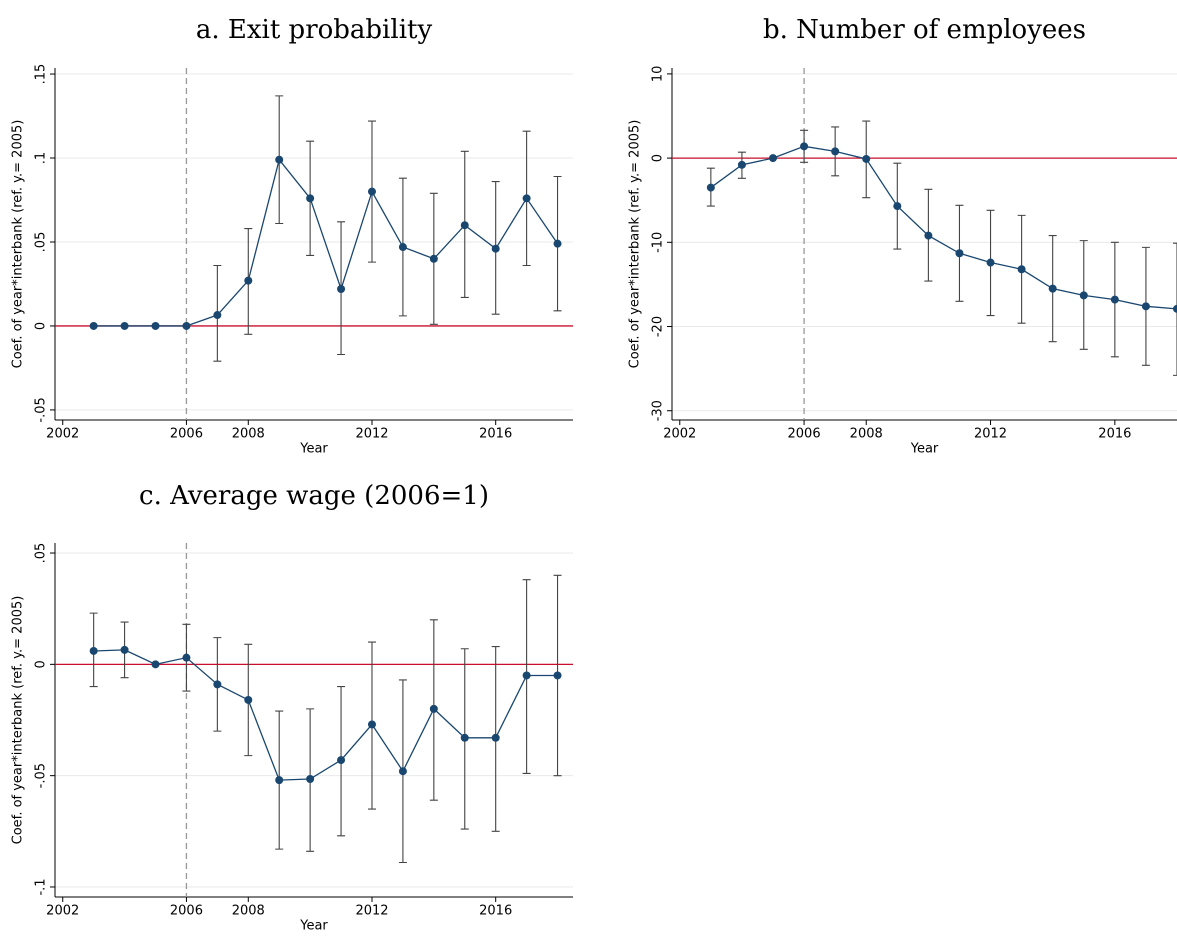  I want to click on chart-title: c. Average wage (2006=1), so click(314, 496).